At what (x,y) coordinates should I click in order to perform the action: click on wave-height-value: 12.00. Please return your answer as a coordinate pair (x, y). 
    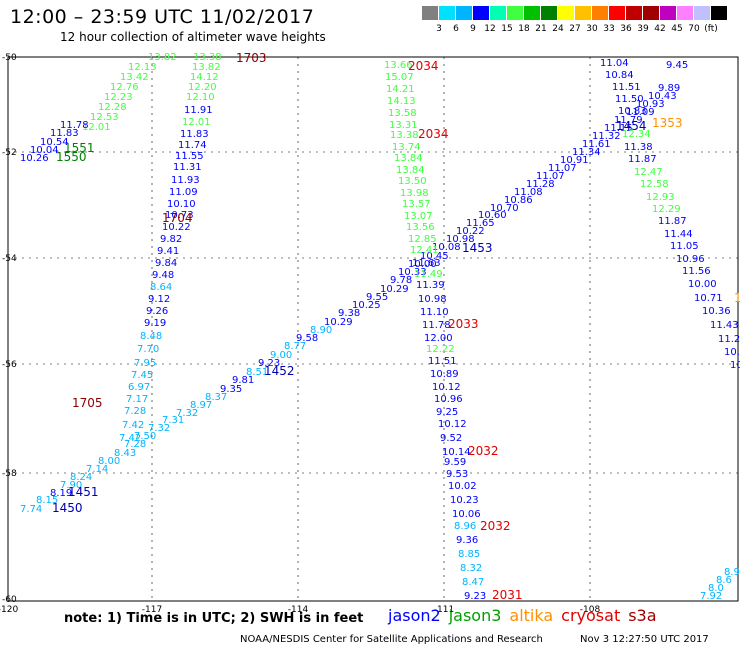
    Looking at the image, I should click on (438, 338).